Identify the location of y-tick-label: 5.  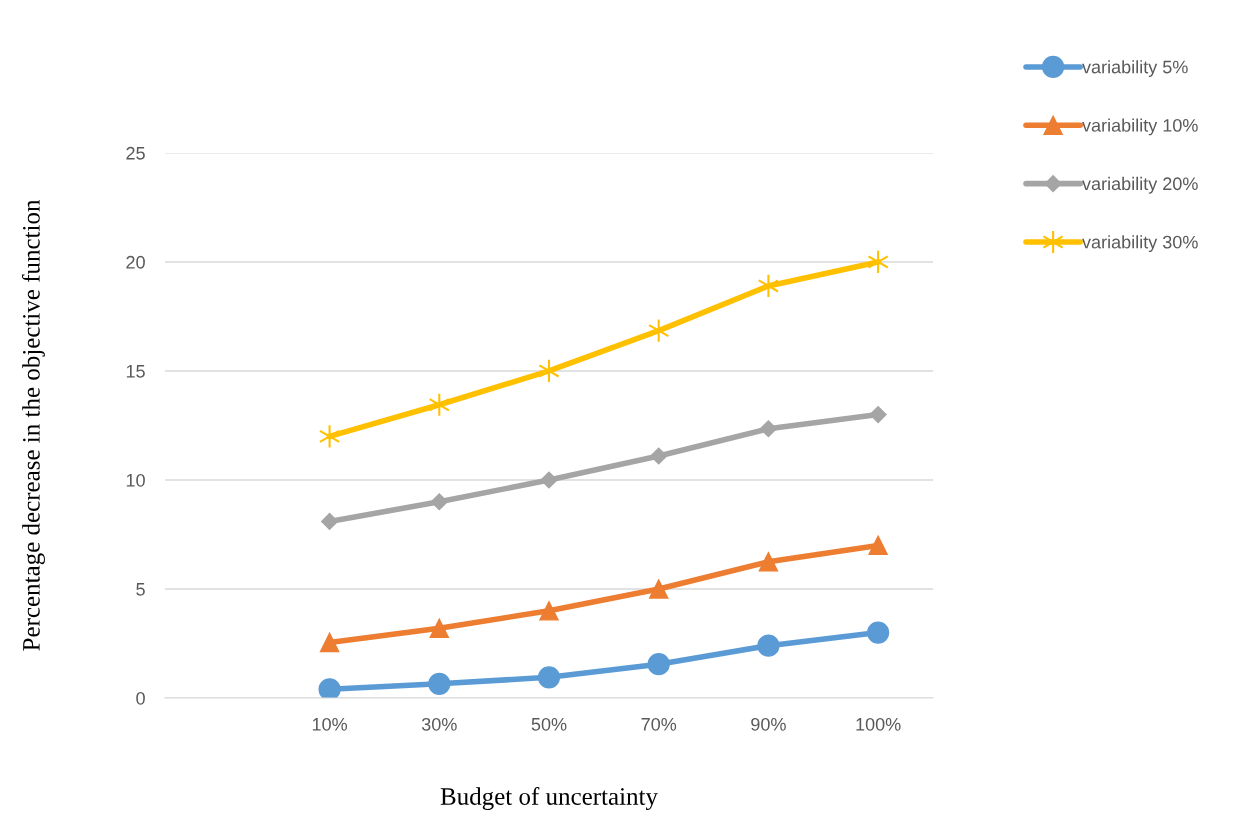
(140, 589).